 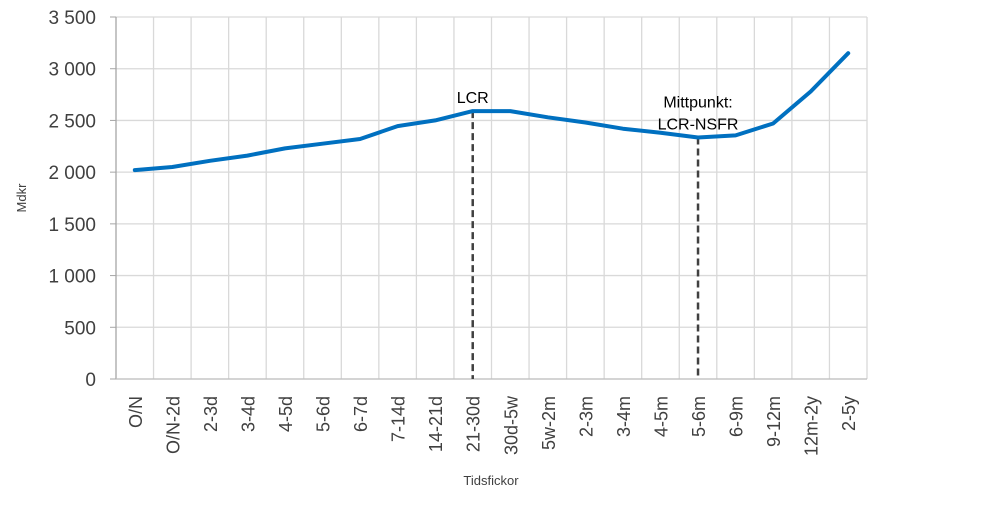 I want to click on y-tick-label: 3 500, so click(x=72, y=18).